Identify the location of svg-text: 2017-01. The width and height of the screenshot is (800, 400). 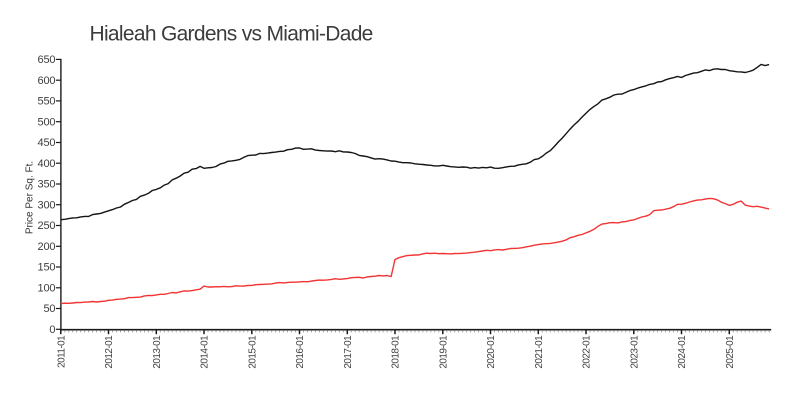
(348, 352).